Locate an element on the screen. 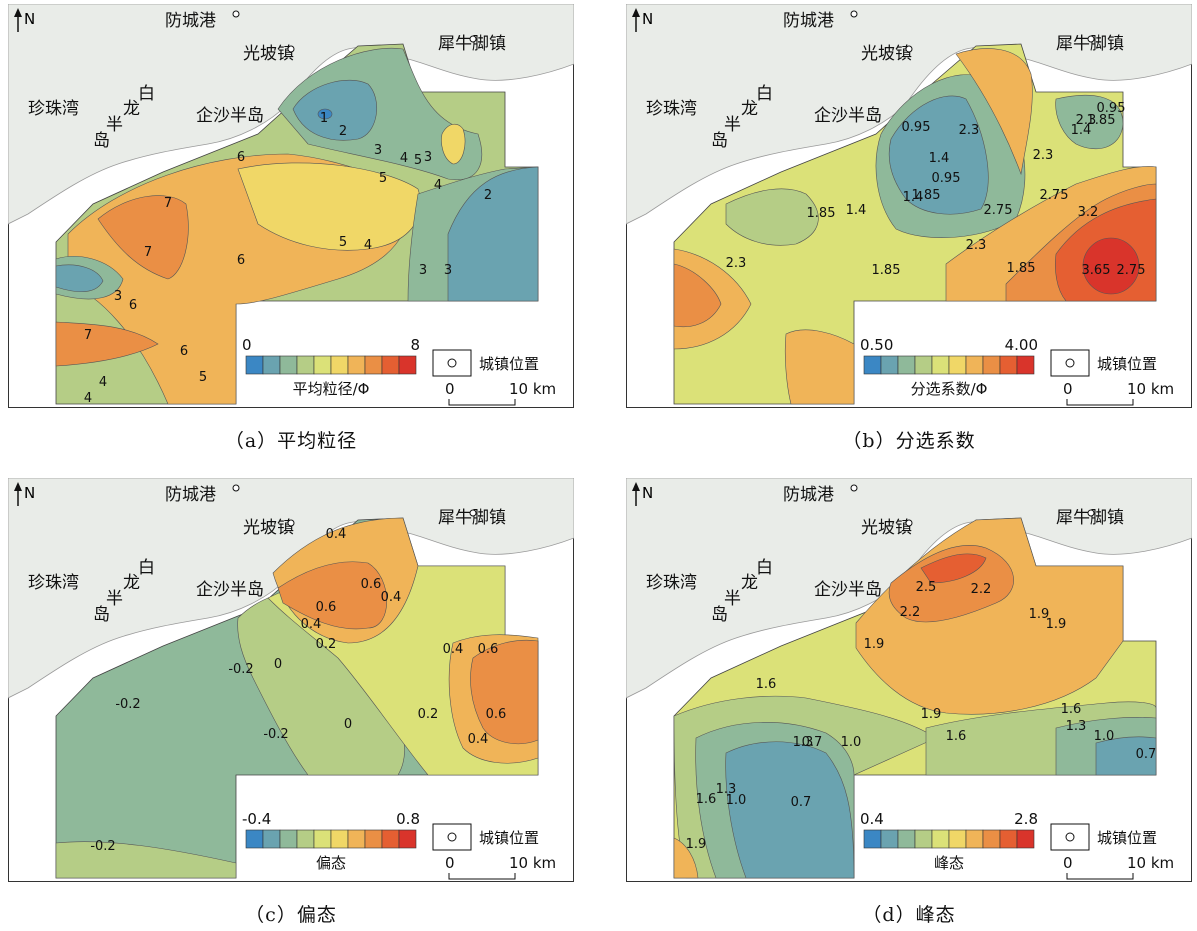 This screenshot has height=931, width=1197. zone-orange-s is located at coordinates (819, 367).